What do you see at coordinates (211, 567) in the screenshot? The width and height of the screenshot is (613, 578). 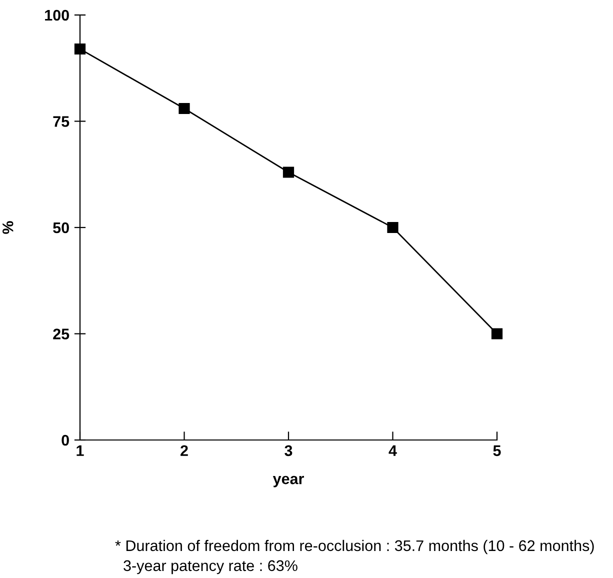 I see `text: 3-year patency rate : 63%` at bounding box center [211, 567].